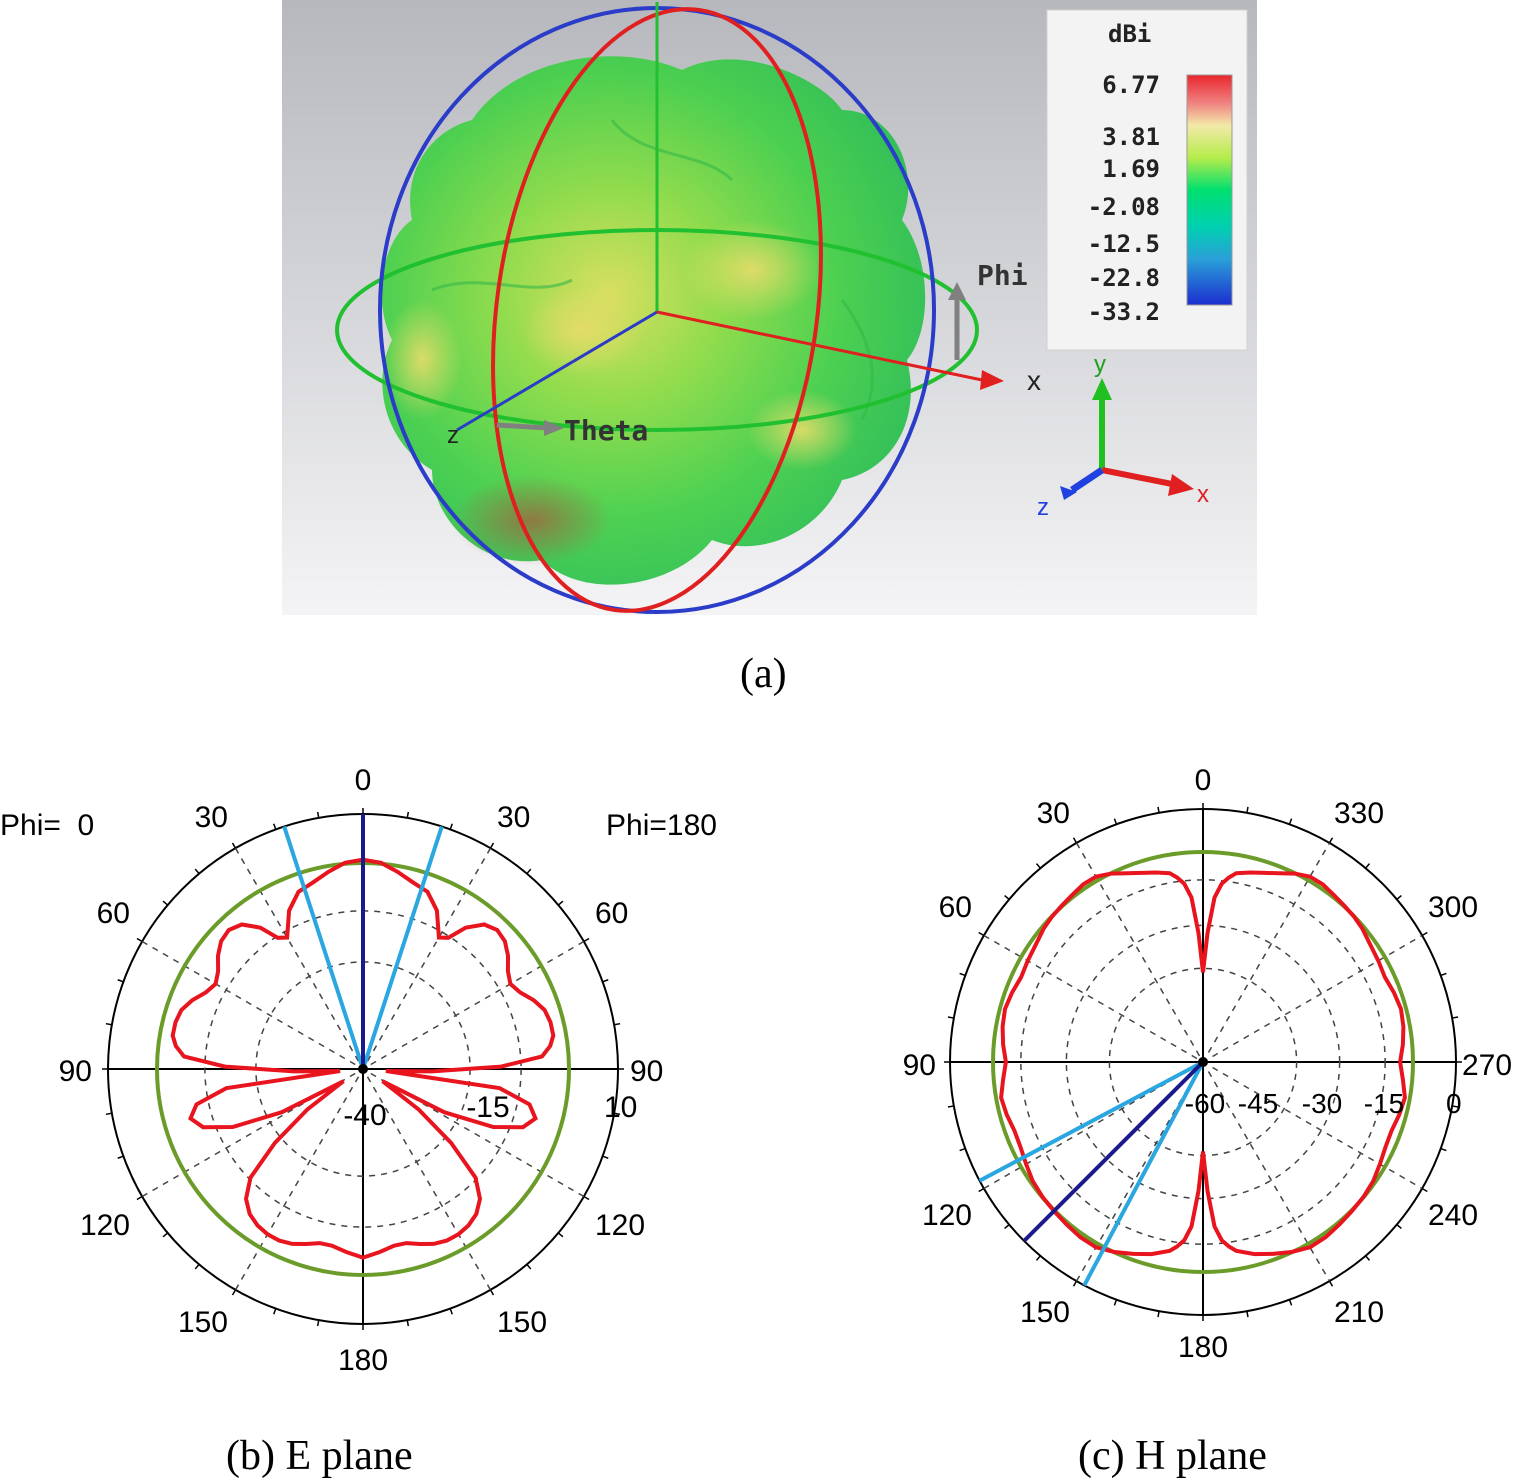 The image size is (1524, 1484). What do you see at coordinates (646, 1071) in the screenshot?
I see `b-label-right: 90` at bounding box center [646, 1071].